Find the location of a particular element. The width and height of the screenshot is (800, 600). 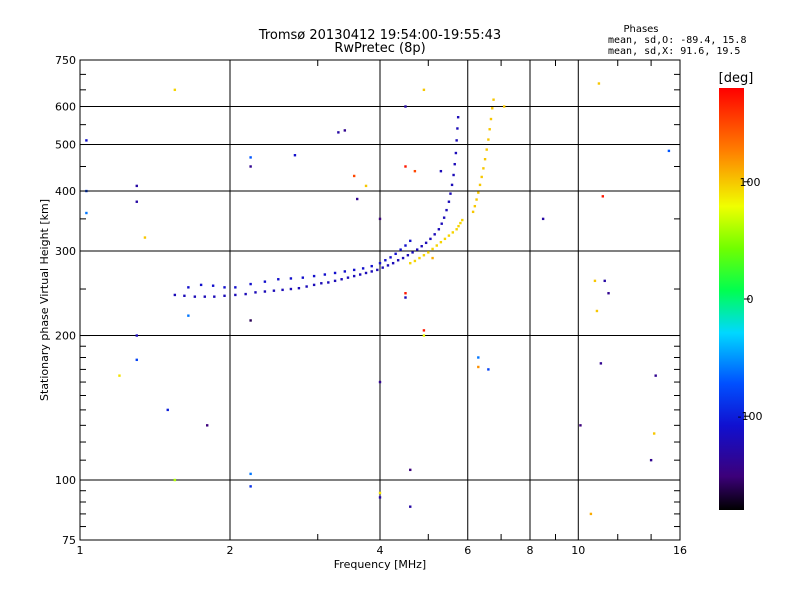

y-tick-label: 100 is located at coordinates (65, 480).